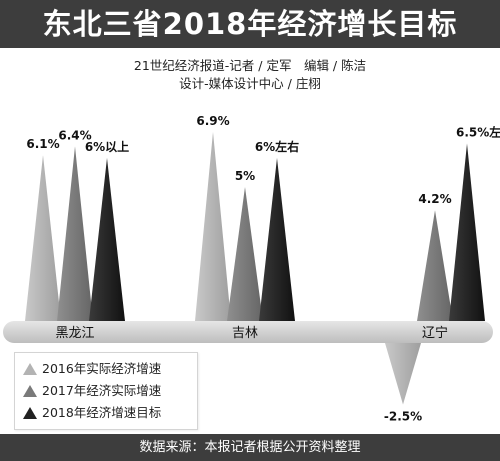  Describe the element at coordinates (42, 144) in the screenshot. I see `data-label-0-0: 6.1%` at that location.